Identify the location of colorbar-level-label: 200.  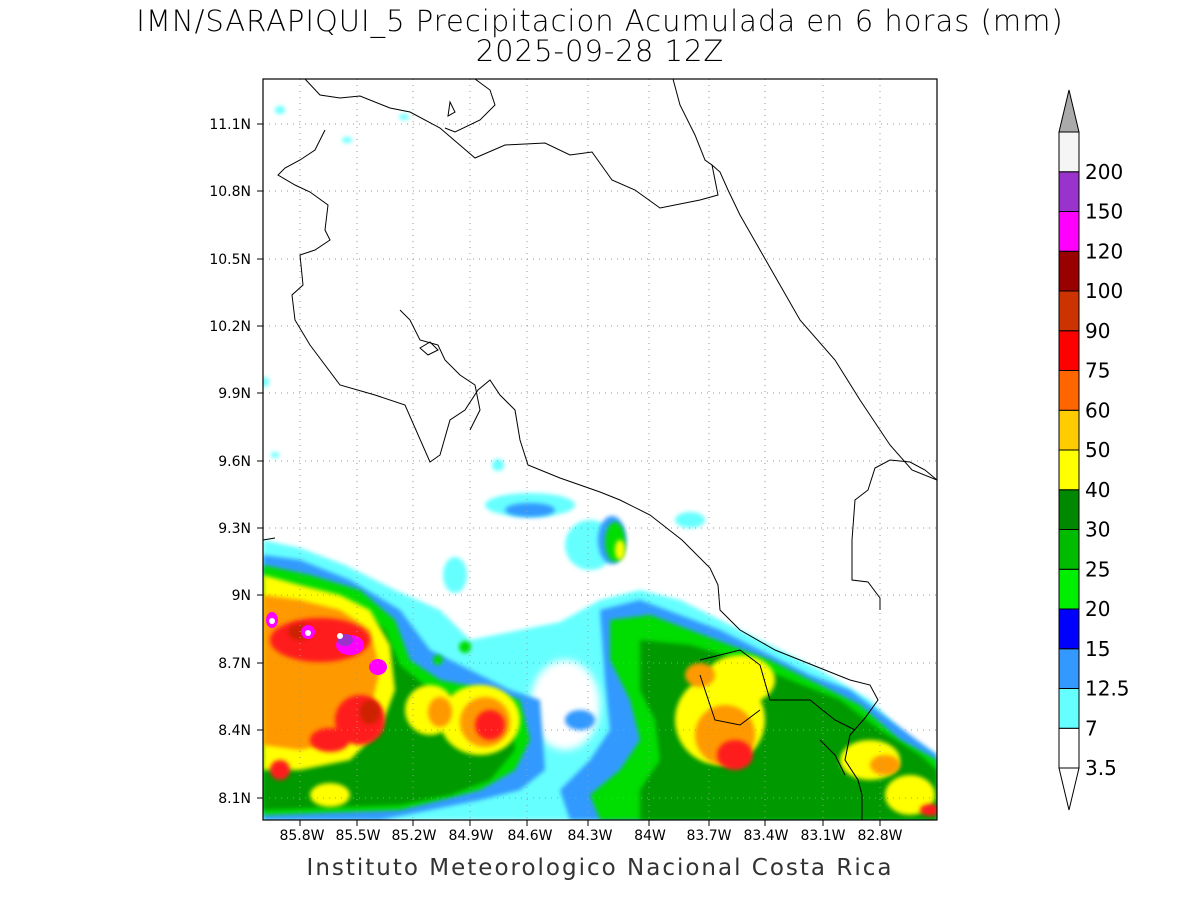
(1104, 172).